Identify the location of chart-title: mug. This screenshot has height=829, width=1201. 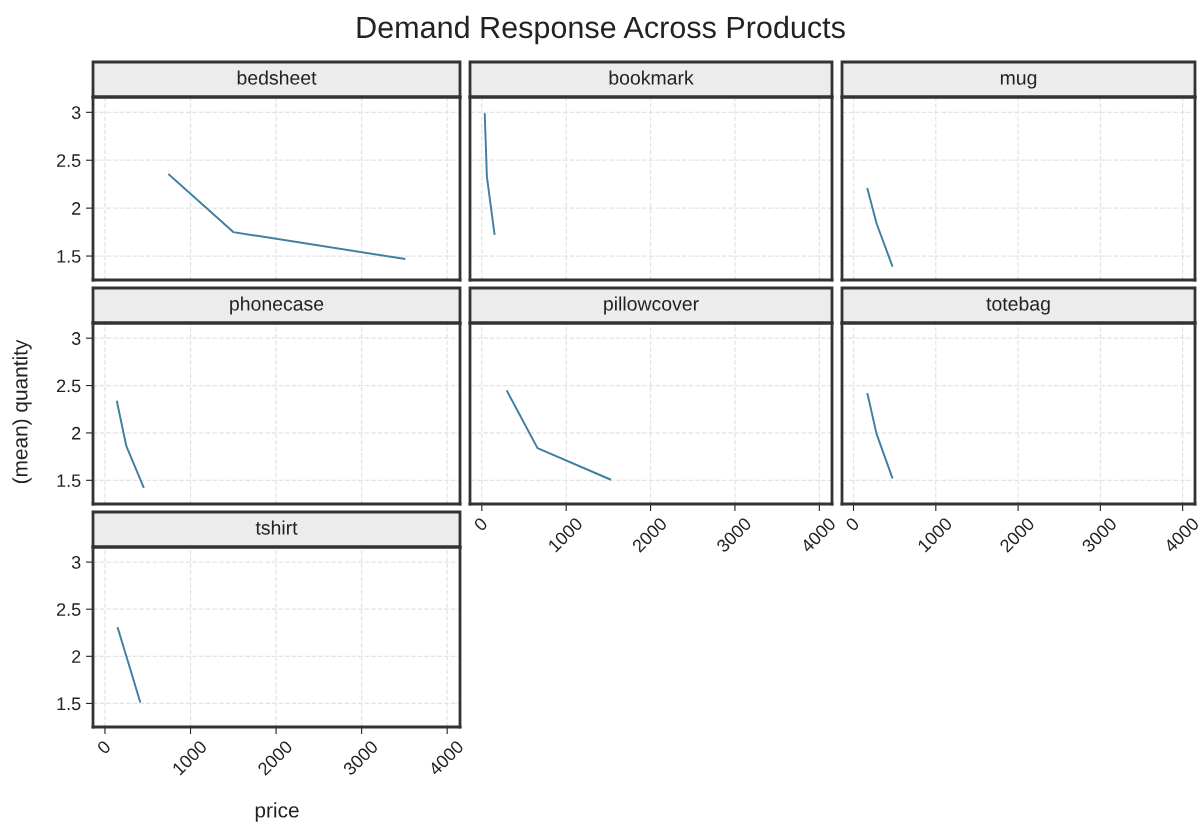
(1018, 81).